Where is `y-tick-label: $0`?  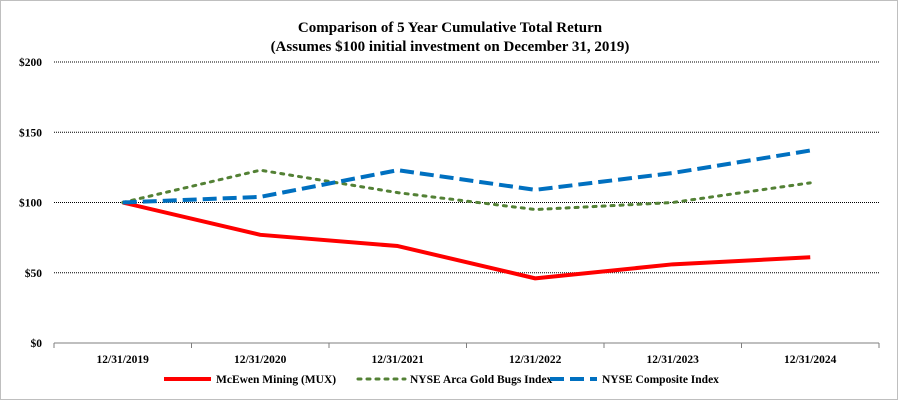
y-tick-label: $0 is located at coordinates (37, 343).